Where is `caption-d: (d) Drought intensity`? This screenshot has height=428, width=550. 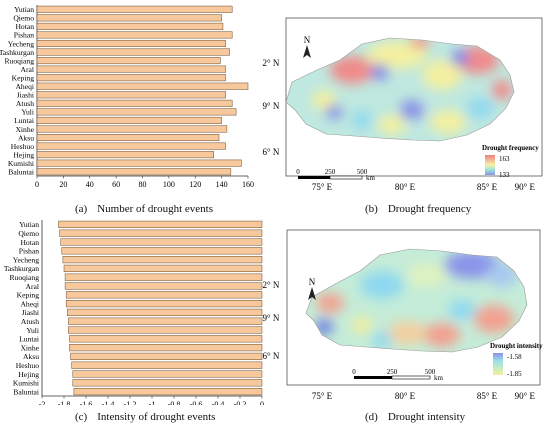 caption-d: (d) Drought intensity is located at coordinates (415, 417).